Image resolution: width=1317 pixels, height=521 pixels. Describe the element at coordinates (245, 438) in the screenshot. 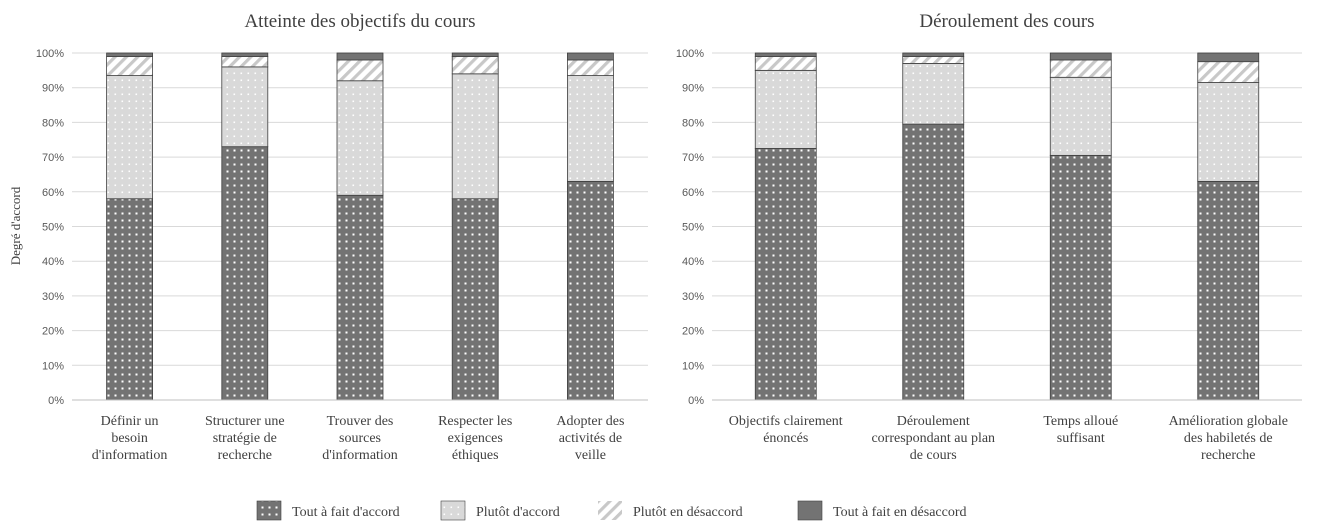

I see `category-label: Structurer une stratégie de recherche` at that location.